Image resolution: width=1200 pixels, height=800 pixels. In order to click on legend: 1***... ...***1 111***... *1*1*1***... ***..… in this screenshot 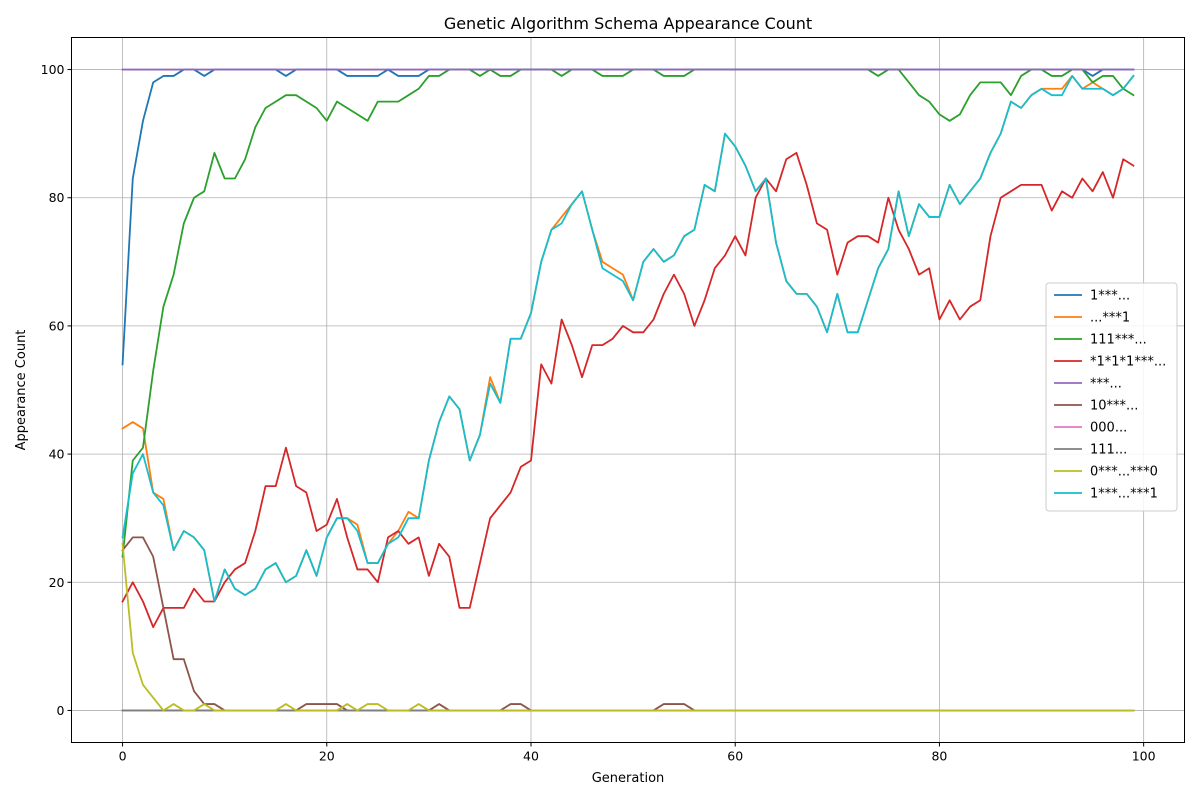, I will do `click(1111, 397)`.